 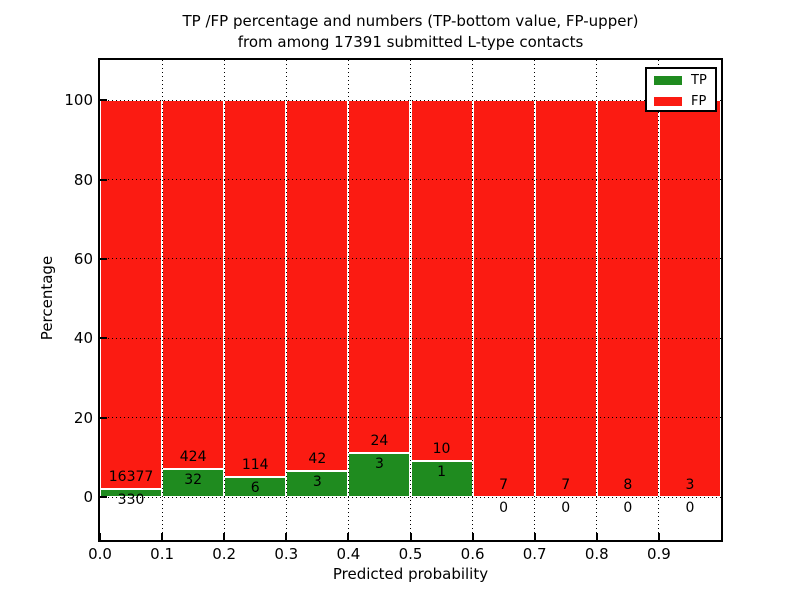 I want to click on y-tick-label: 80, so click(x=83, y=179).